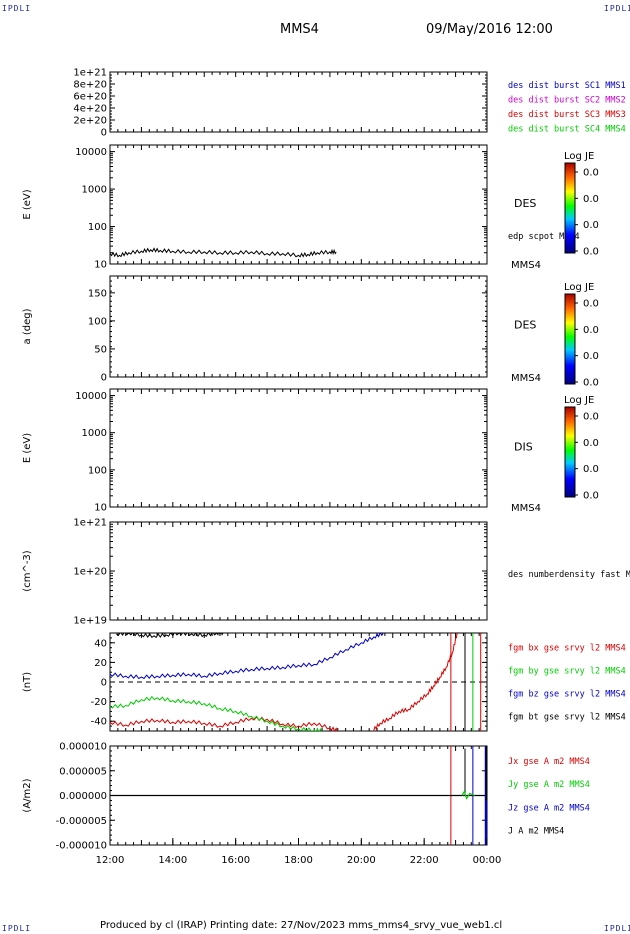  Describe the element at coordinates (100, 663) in the screenshot. I see `y-tick-label: 20` at that location.